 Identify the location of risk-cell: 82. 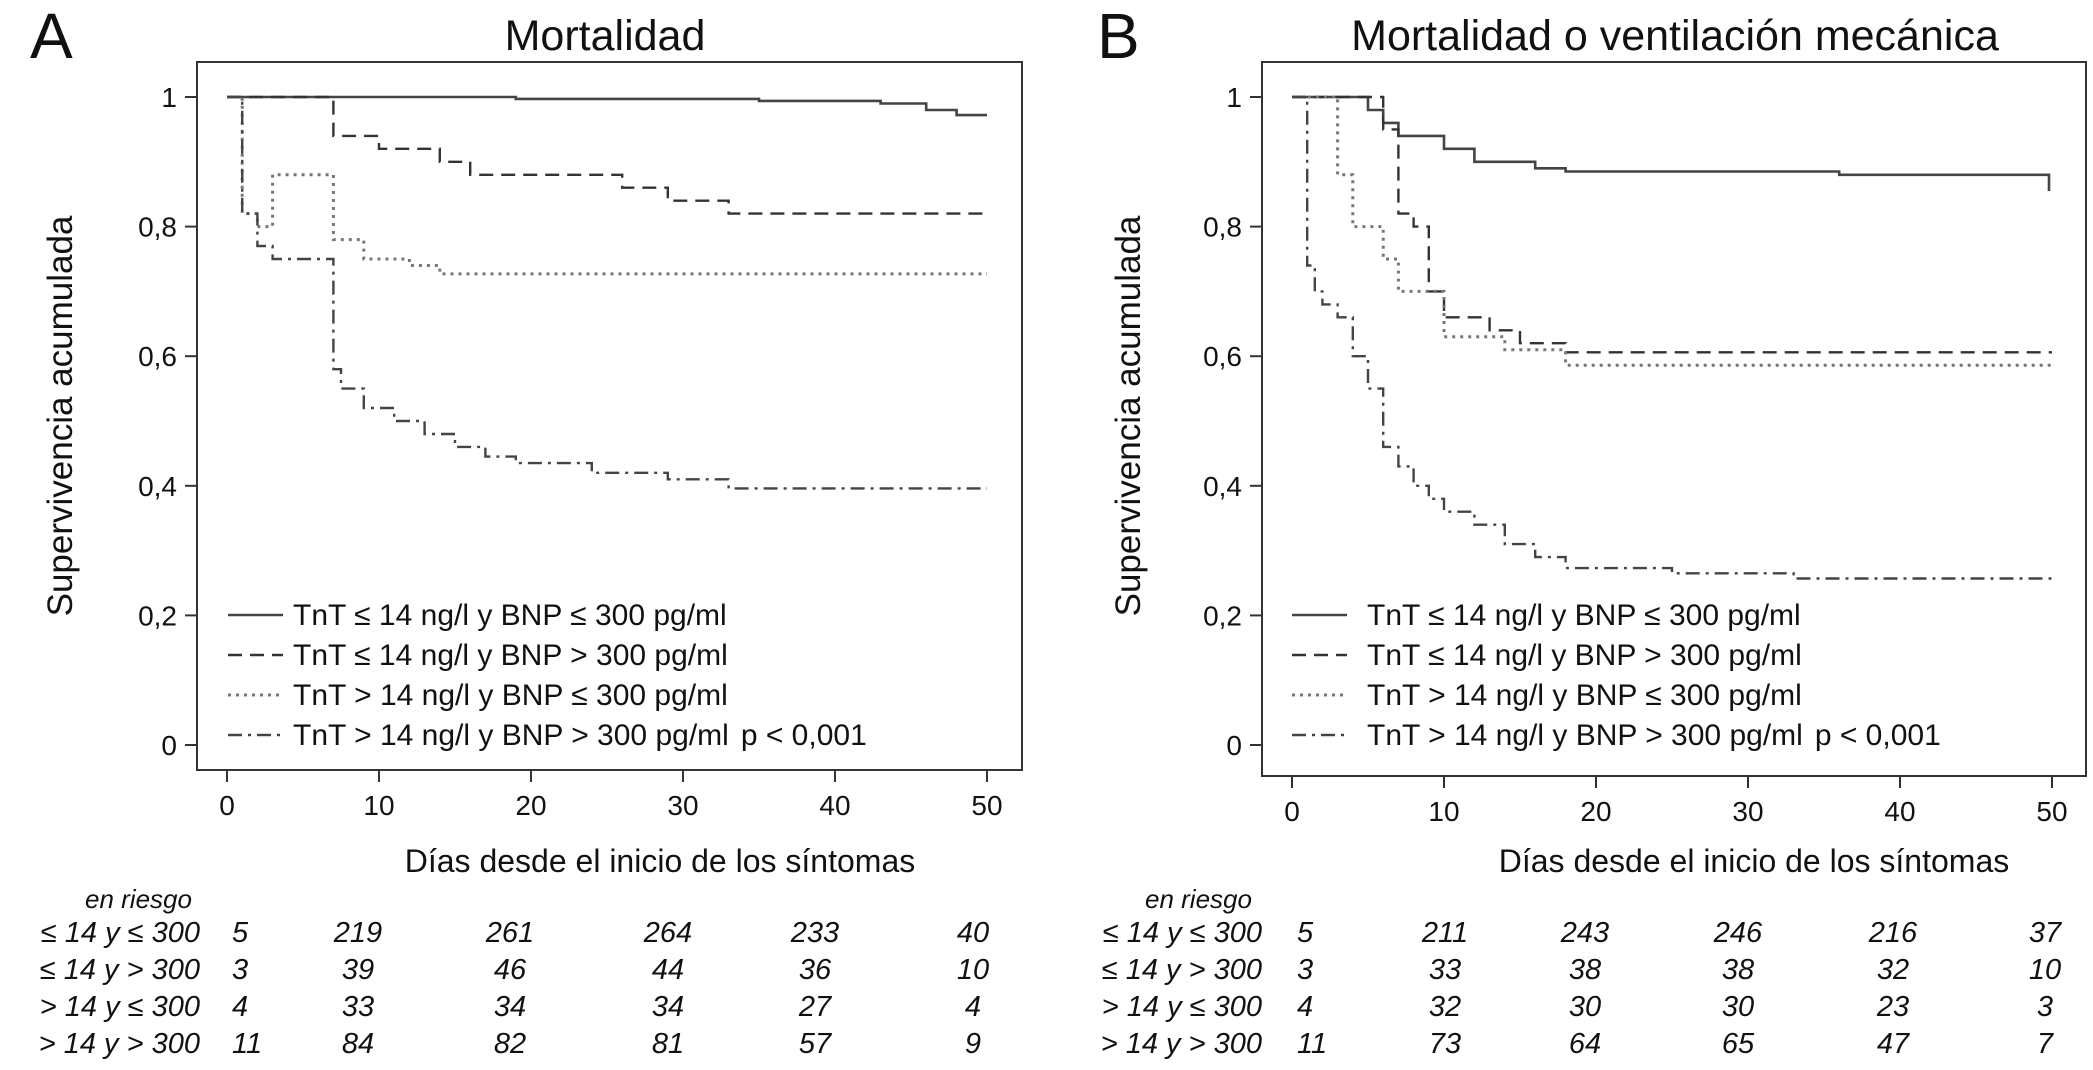
(510, 1044).